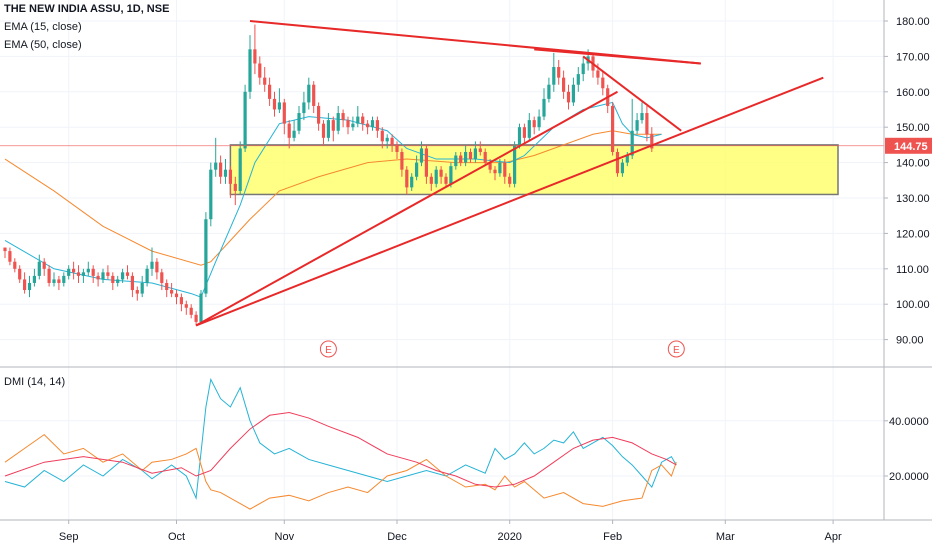  I want to click on x-tick-label: Mar, so click(725, 537).